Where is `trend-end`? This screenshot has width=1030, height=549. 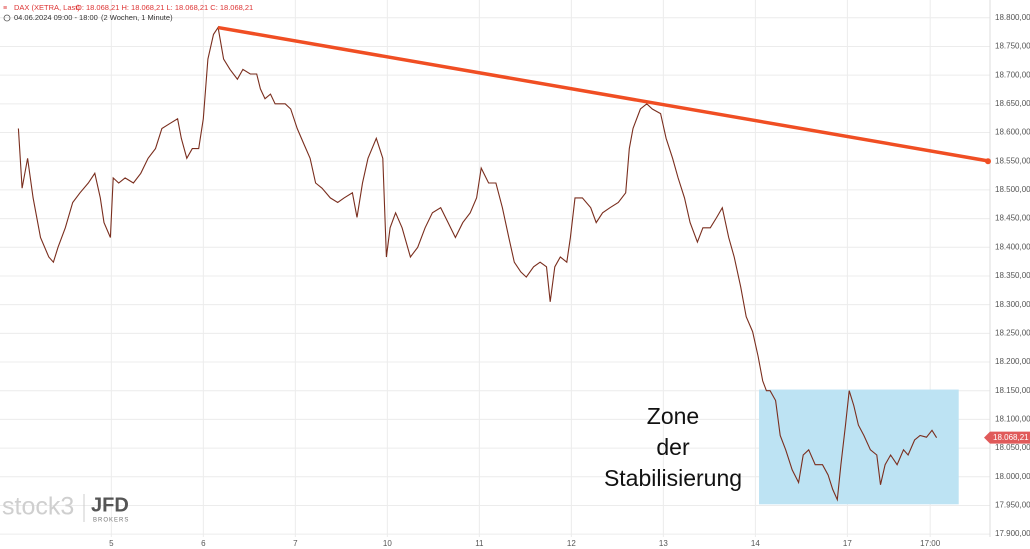 trend-end is located at coordinates (988, 161).